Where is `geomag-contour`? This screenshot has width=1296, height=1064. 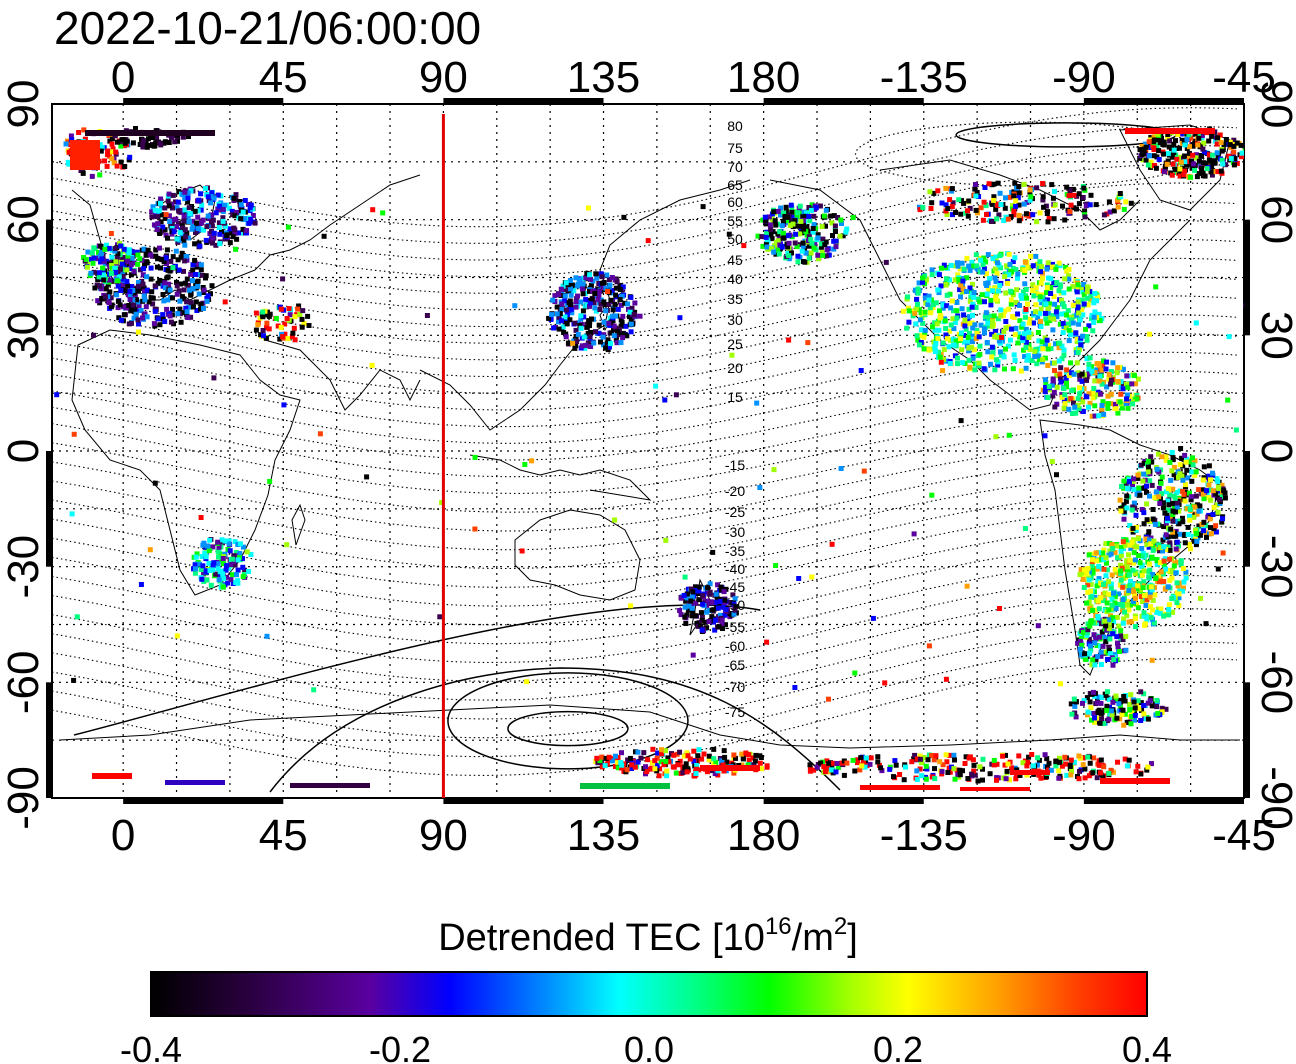
geomag-contour is located at coordinates (644, 362).